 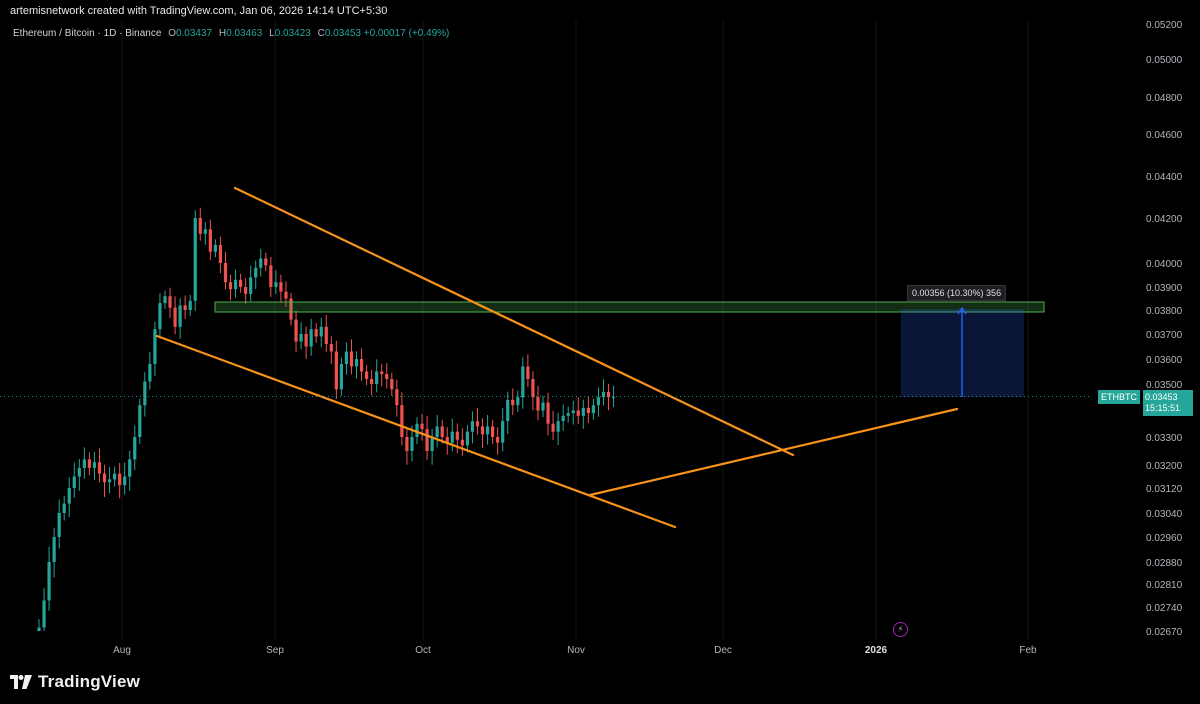 I want to click on high-value: 0.03463, so click(x=244, y=33).